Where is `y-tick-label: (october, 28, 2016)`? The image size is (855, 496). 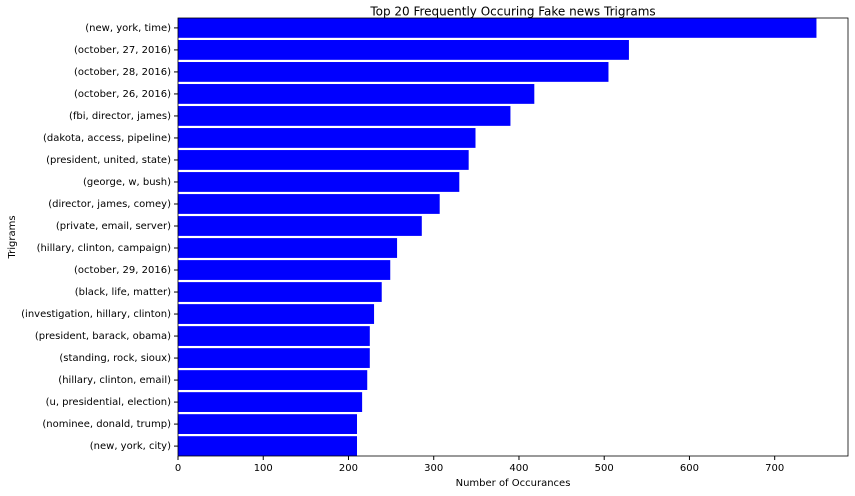
y-tick-label: (october, 28, 2016) is located at coordinates (122, 72).